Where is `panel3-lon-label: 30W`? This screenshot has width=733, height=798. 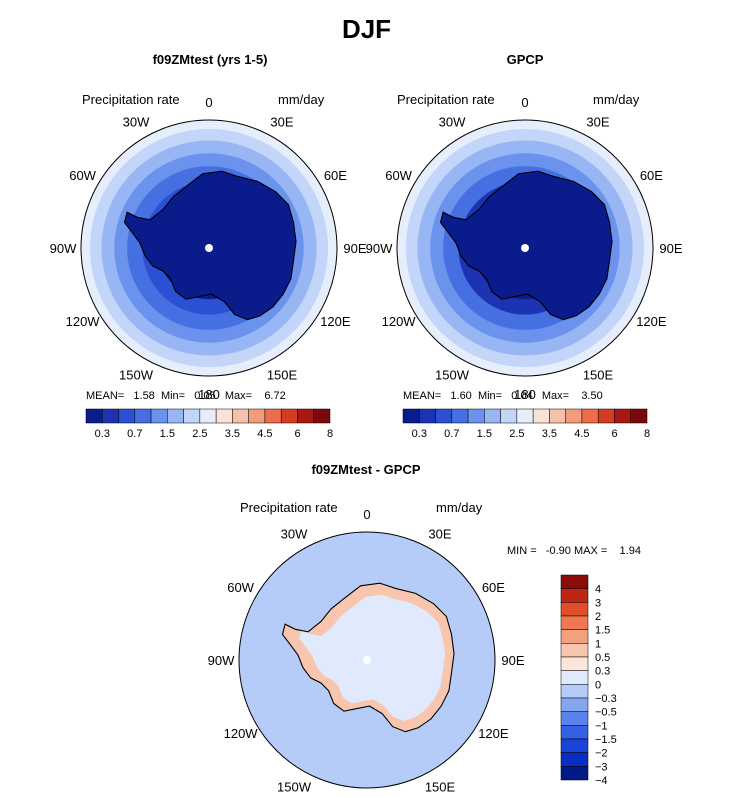 panel3-lon-label: 30W is located at coordinates (294, 534).